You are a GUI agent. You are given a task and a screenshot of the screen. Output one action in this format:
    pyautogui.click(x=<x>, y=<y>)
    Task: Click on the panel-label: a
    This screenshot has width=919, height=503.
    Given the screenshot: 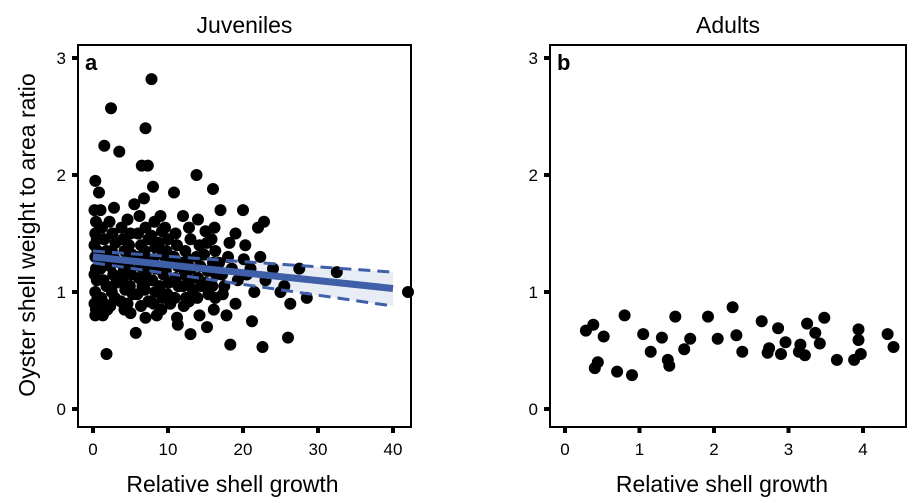 What is the action you would take?
    pyautogui.click(x=91, y=62)
    